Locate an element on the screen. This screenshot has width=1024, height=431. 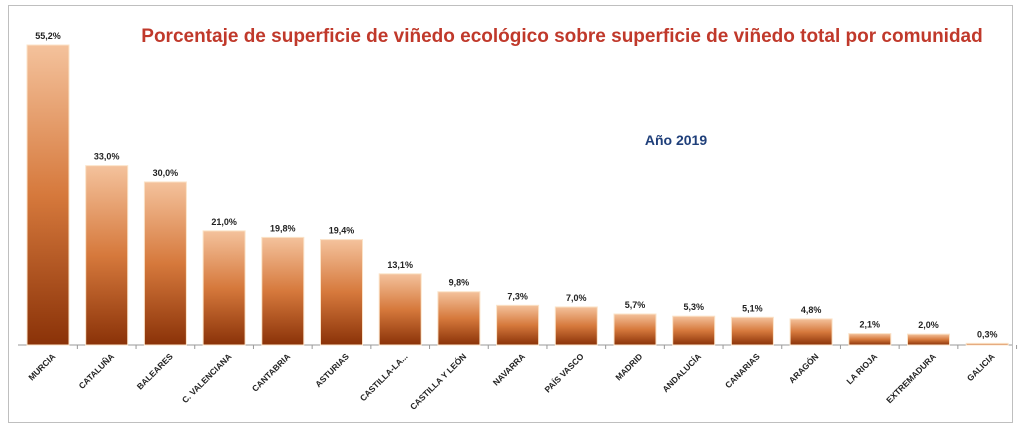
data-label: 4,8% is located at coordinates (811, 310).